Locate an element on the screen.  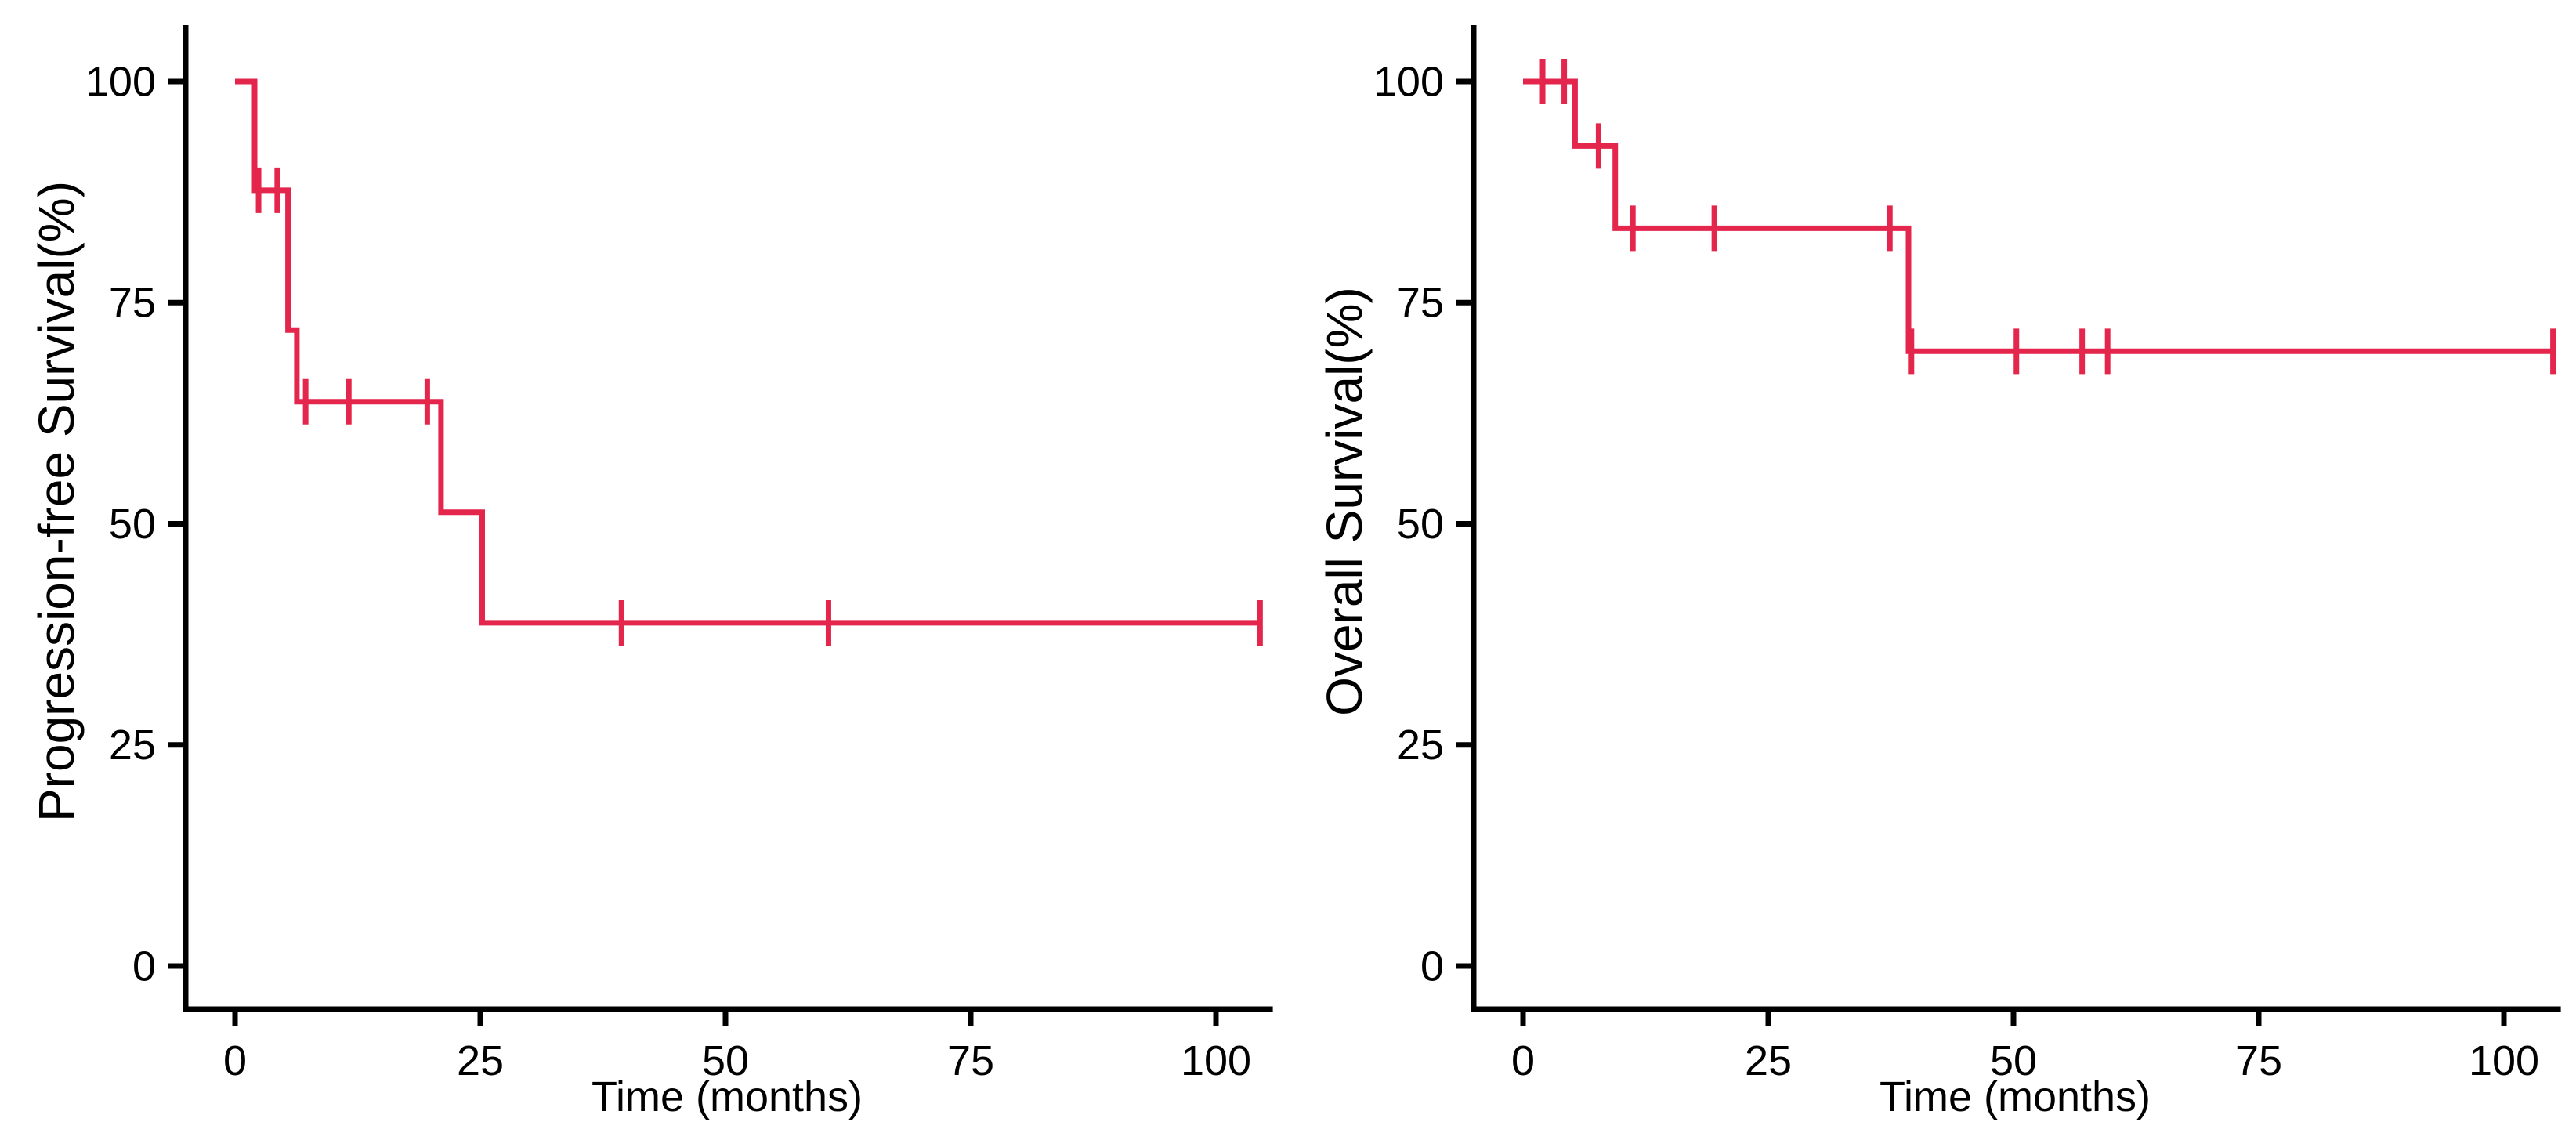
pfs-x-axis-title: Time (months) is located at coordinates (727, 1096).